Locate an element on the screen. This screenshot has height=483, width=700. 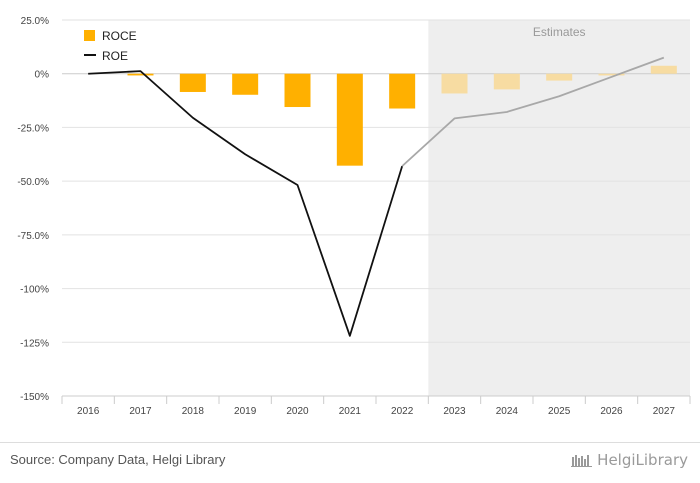
legend: ROCE ROE is located at coordinates (110, 46).